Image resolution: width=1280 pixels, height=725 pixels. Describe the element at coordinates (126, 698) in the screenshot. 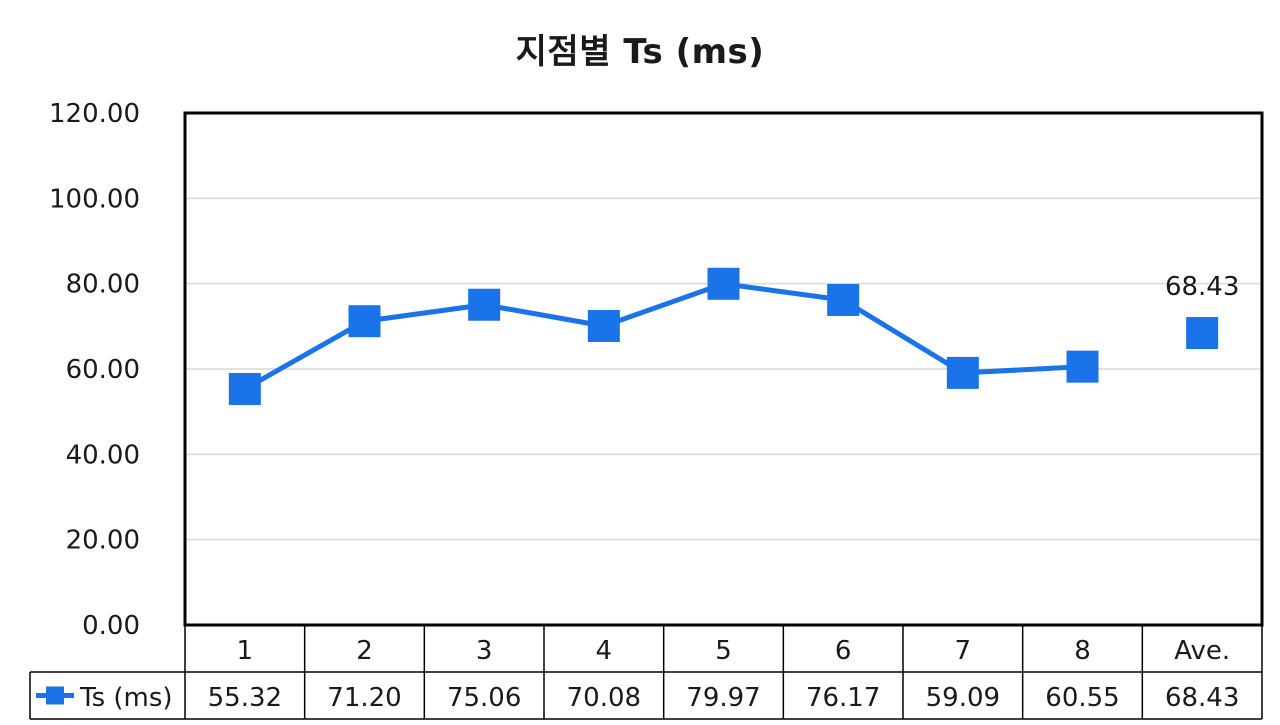

I see `legend-label: Ts (ms)` at that location.